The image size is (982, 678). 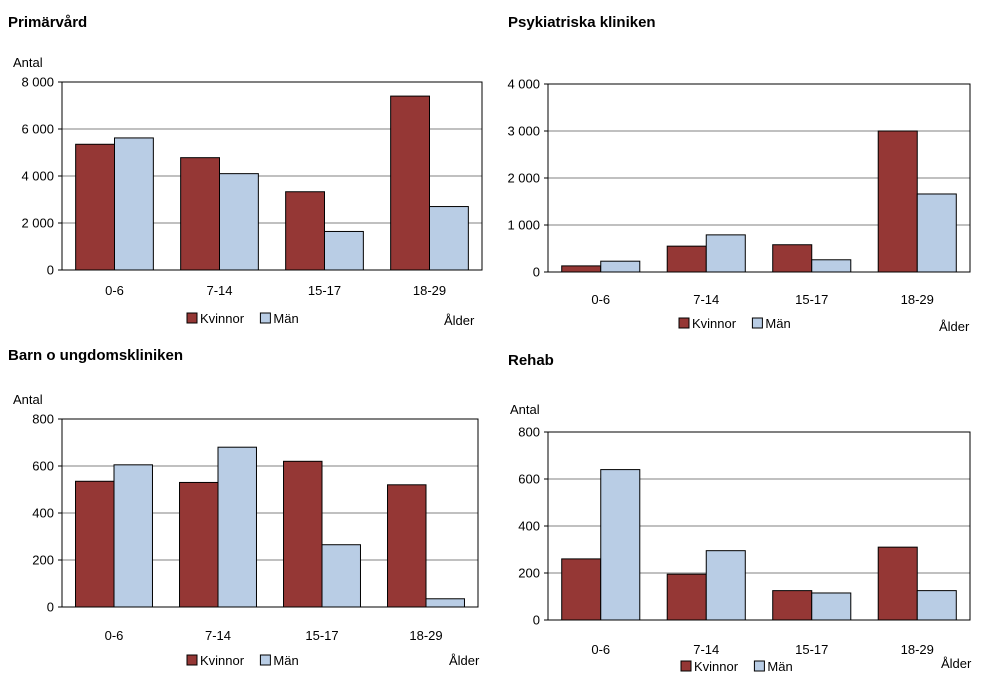 What do you see at coordinates (96, 355) in the screenshot?
I see `chart-title: Barn o ungdomskliniken` at bounding box center [96, 355].